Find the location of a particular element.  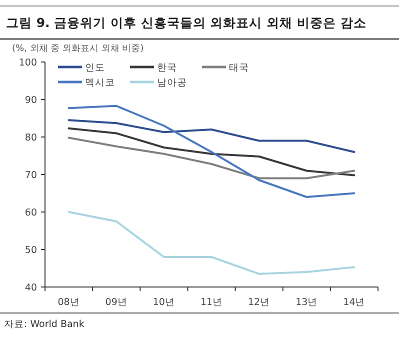

legend-label: 태국 is located at coordinates (239, 68).